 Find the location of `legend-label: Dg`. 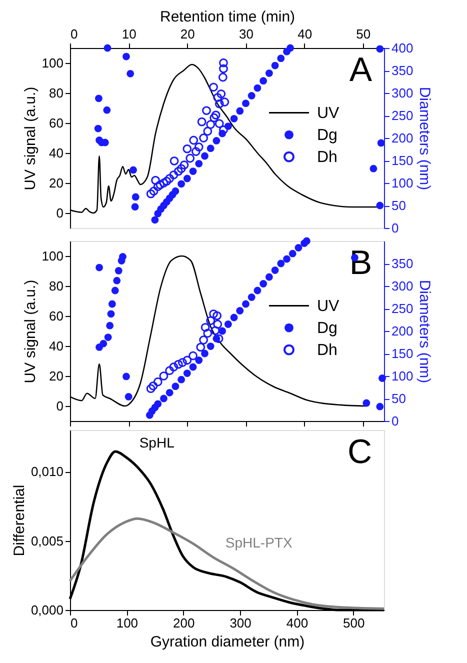

legend-label: Dg is located at coordinates (327, 328).